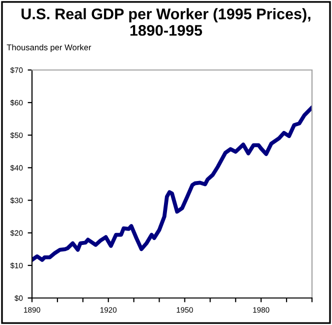  What do you see at coordinates (49, 48) in the screenshot?
I see `y-axis-title: Thousands per Worker` at bounding box center [49, 48].